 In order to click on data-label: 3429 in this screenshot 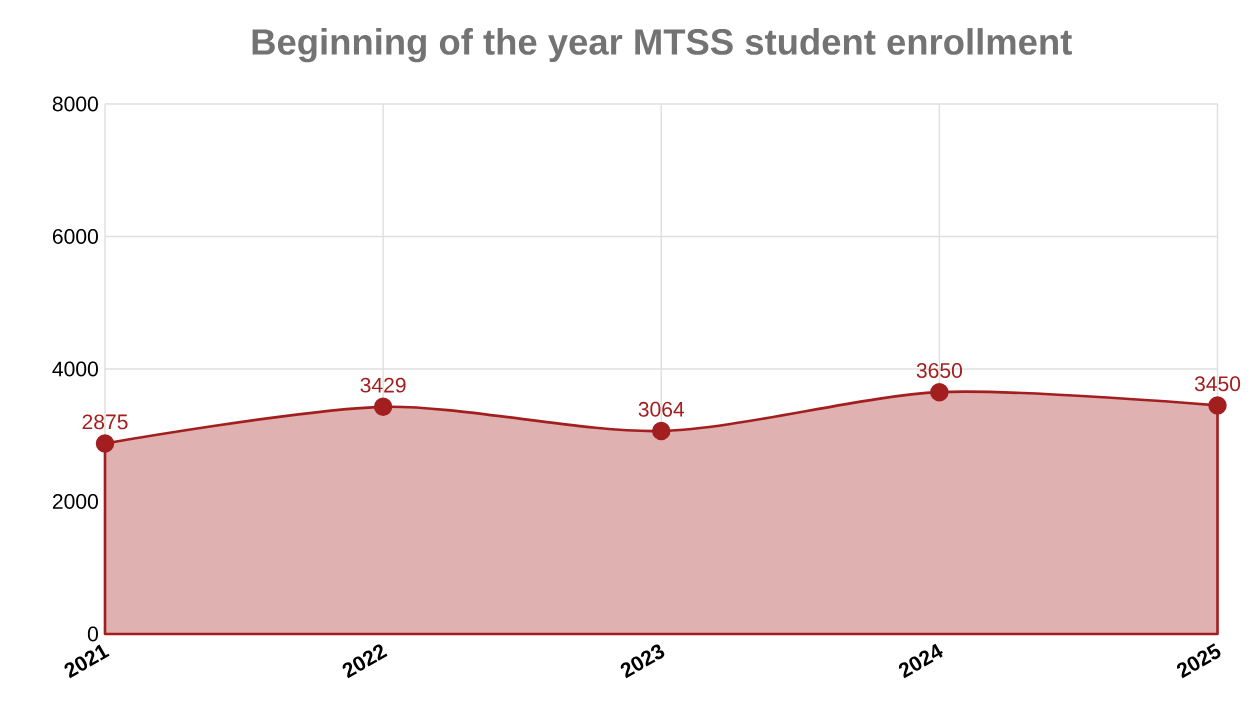, I will do `click(383, 385)`.